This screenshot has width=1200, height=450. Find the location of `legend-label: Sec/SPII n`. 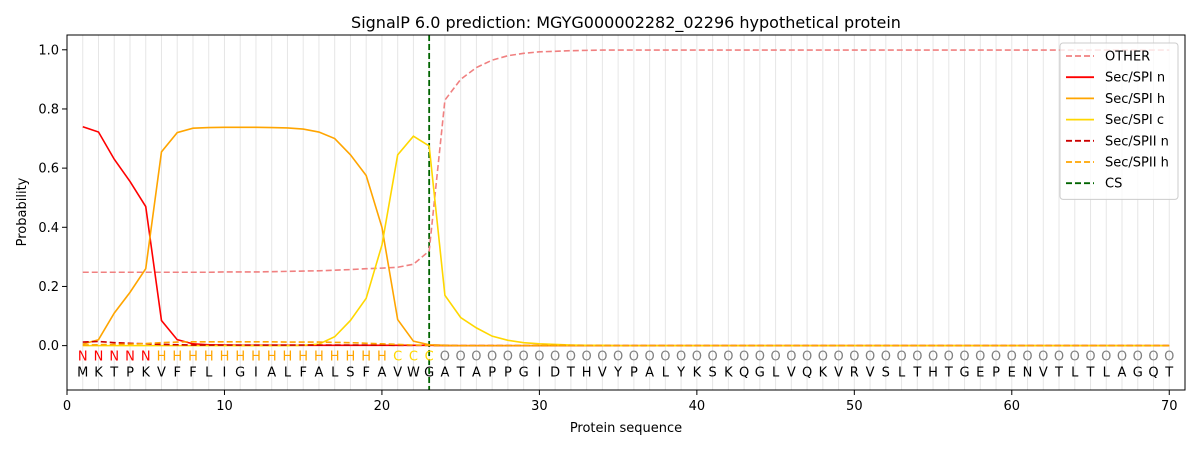

legend-label: Sec/SPII n is located at coordinates (1137, 141).